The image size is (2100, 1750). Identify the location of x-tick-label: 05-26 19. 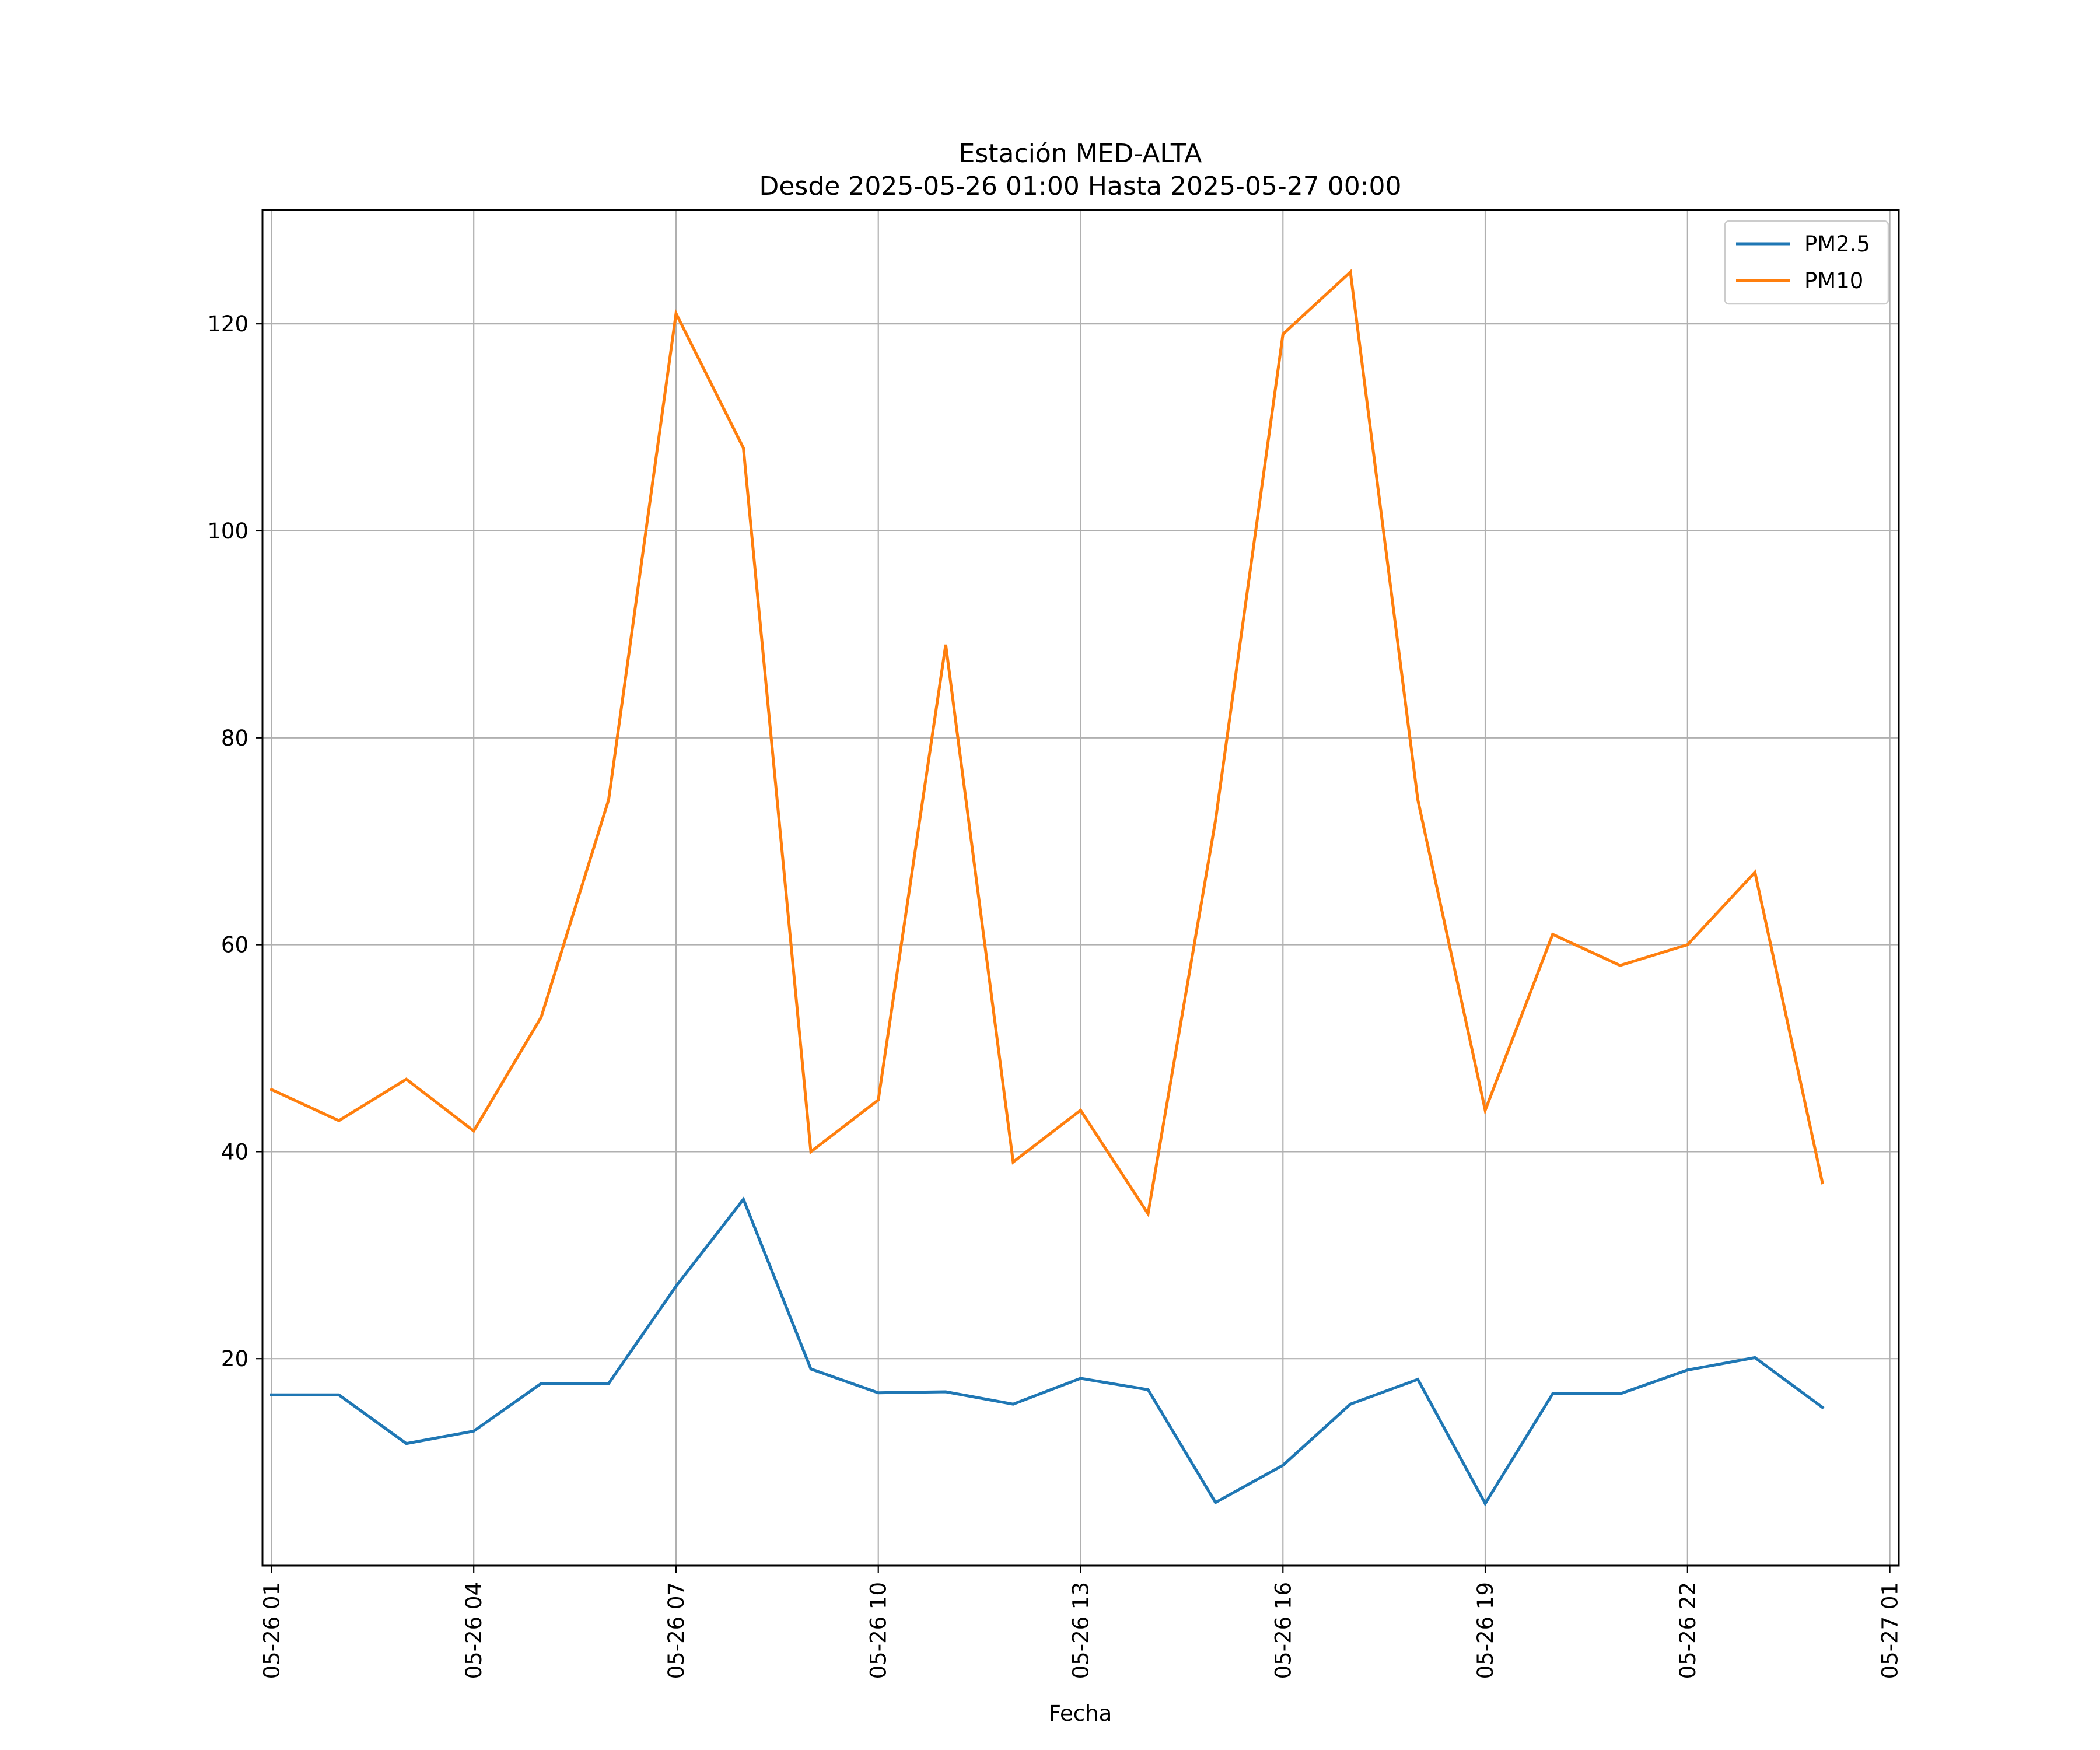
(1485, 1630).